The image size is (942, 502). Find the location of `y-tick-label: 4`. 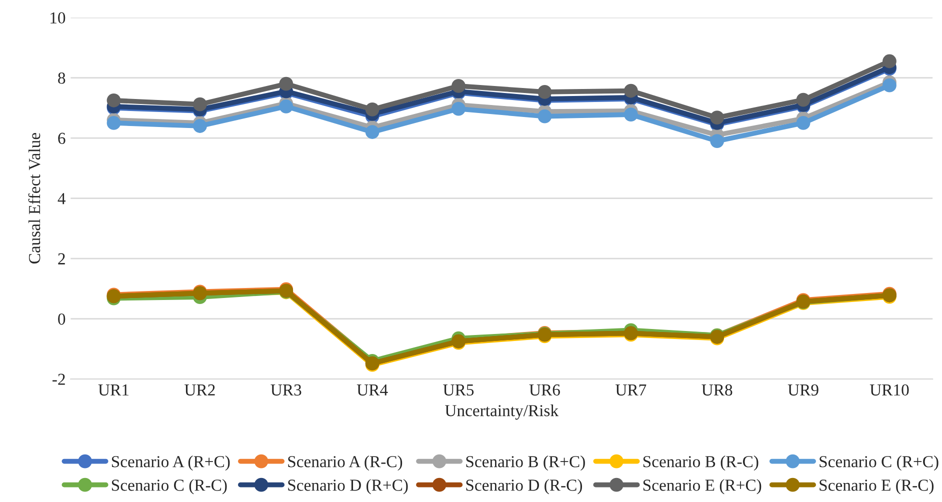

y-tick-label: 4 is located at coordinates (62, 198).